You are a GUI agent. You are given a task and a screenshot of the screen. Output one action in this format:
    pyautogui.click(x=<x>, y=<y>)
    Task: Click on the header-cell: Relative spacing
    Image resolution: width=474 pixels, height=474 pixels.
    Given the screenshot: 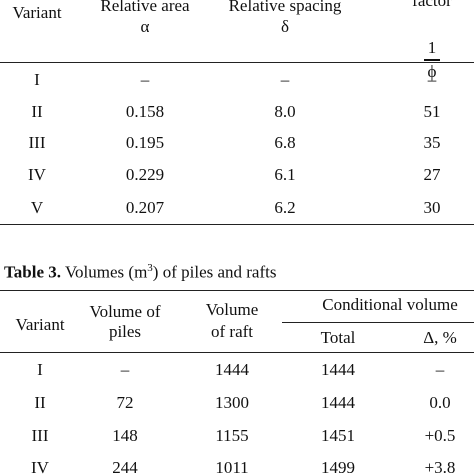 What is the action you would take?
    pyautogui.click(x=285, y=7)
    